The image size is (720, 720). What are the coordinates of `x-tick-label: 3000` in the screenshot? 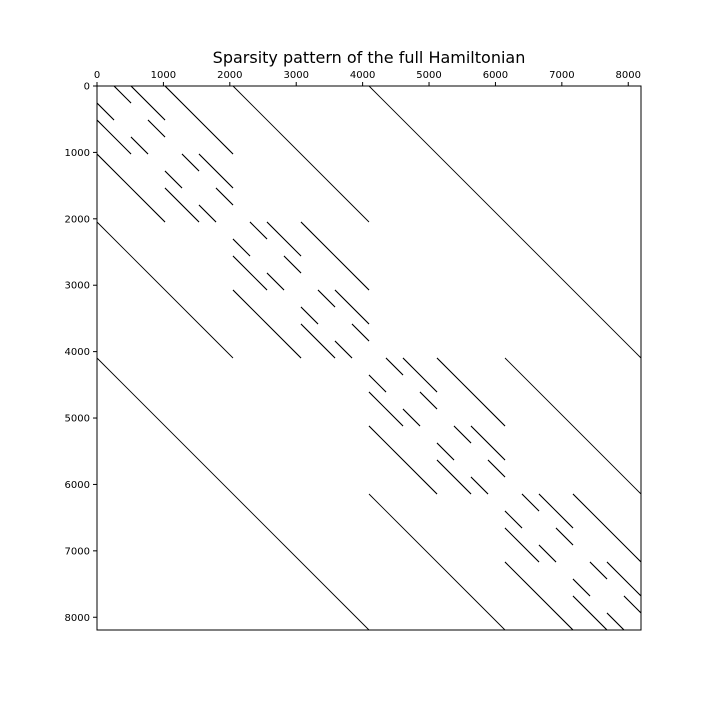 It's located at (295, 75).